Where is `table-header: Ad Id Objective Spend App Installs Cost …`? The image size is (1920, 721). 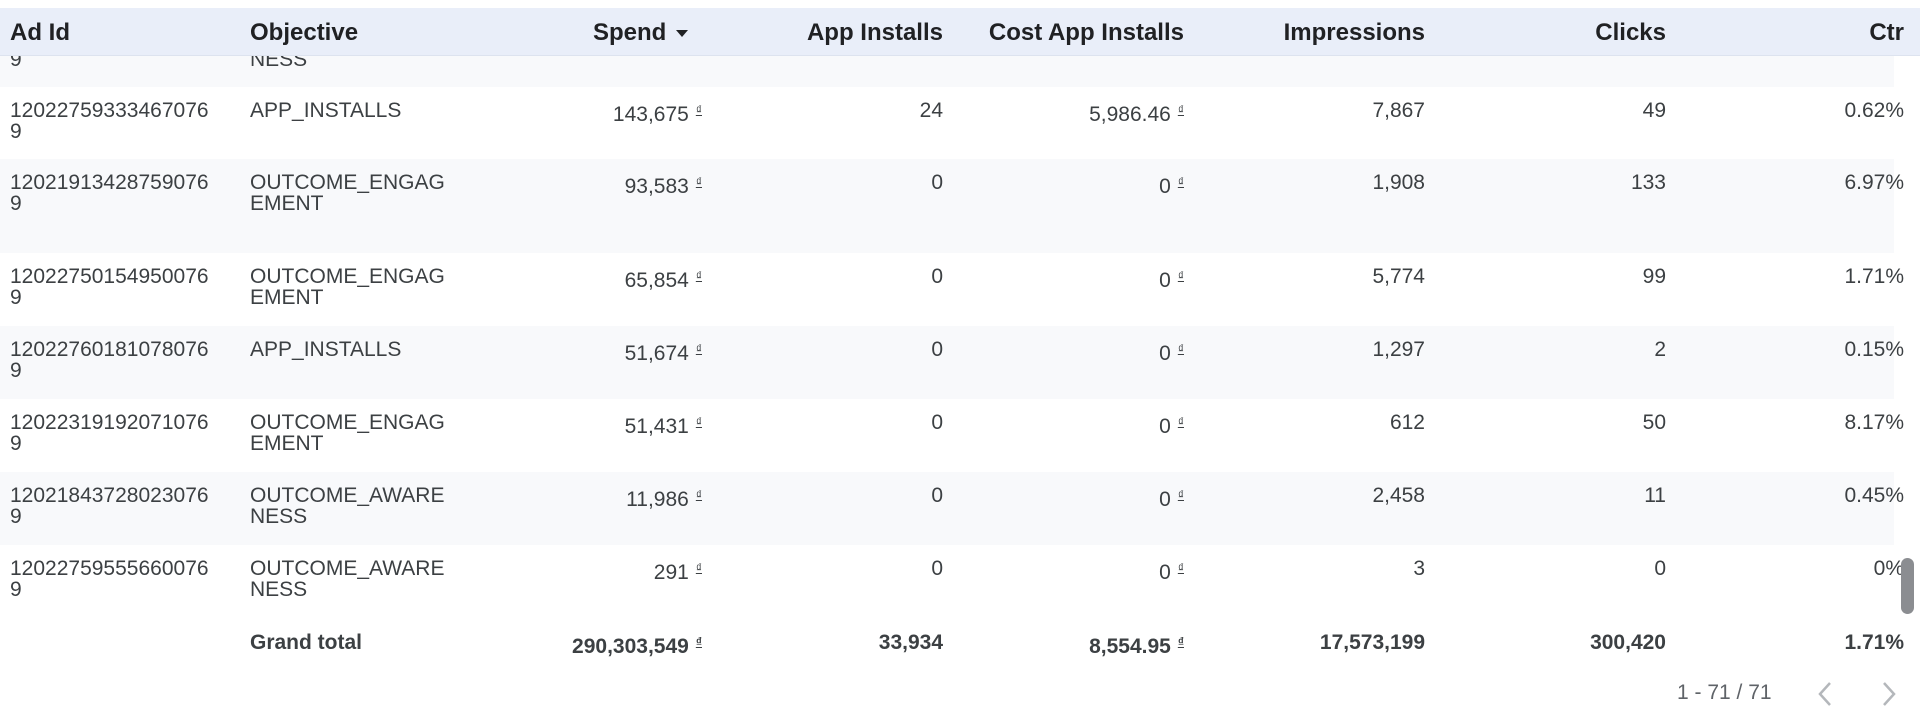 table-header: Ad Id Objective Spend App Installs Cost … is located at coordinates (960, 32).